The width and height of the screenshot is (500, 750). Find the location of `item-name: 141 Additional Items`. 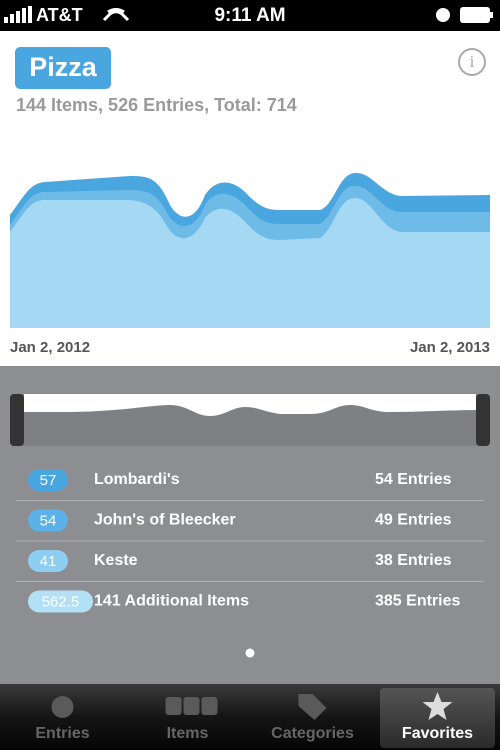

item-name: 141 Additional Items is located at coordinates (171, 601).